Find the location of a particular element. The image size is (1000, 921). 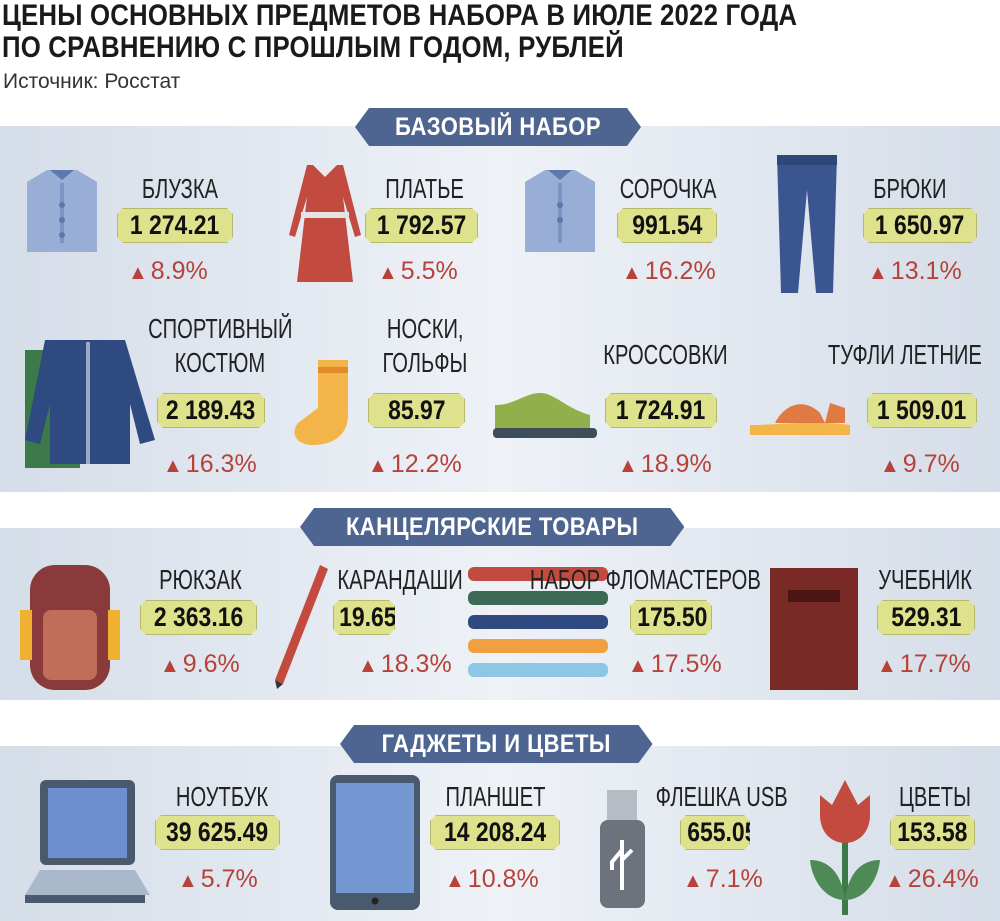

price-badge: 39 625.49 is located at coordinates (217, 832).